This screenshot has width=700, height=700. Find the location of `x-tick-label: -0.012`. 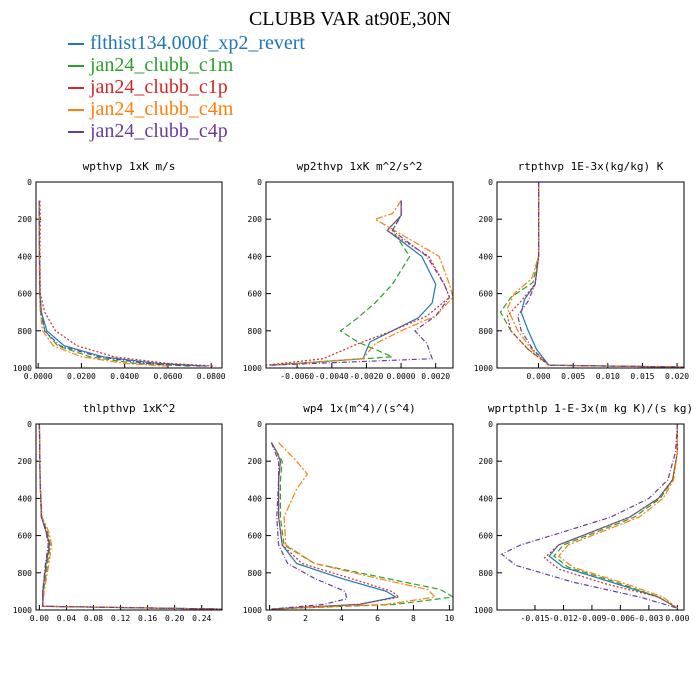

x-tick-label: -0.012 is located at coordinates (563, 618).